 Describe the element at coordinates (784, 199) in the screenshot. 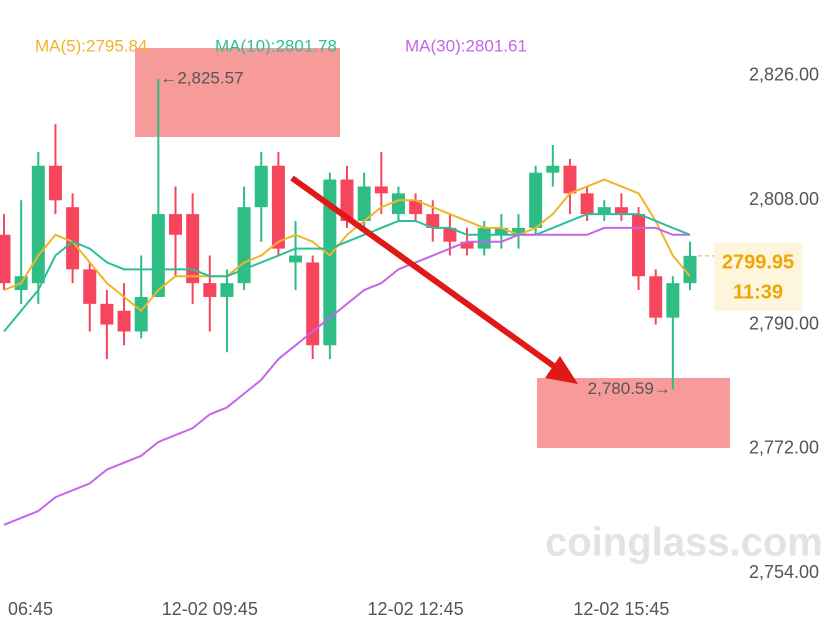

I see `y-tick-label: 2,808.00` at that location.